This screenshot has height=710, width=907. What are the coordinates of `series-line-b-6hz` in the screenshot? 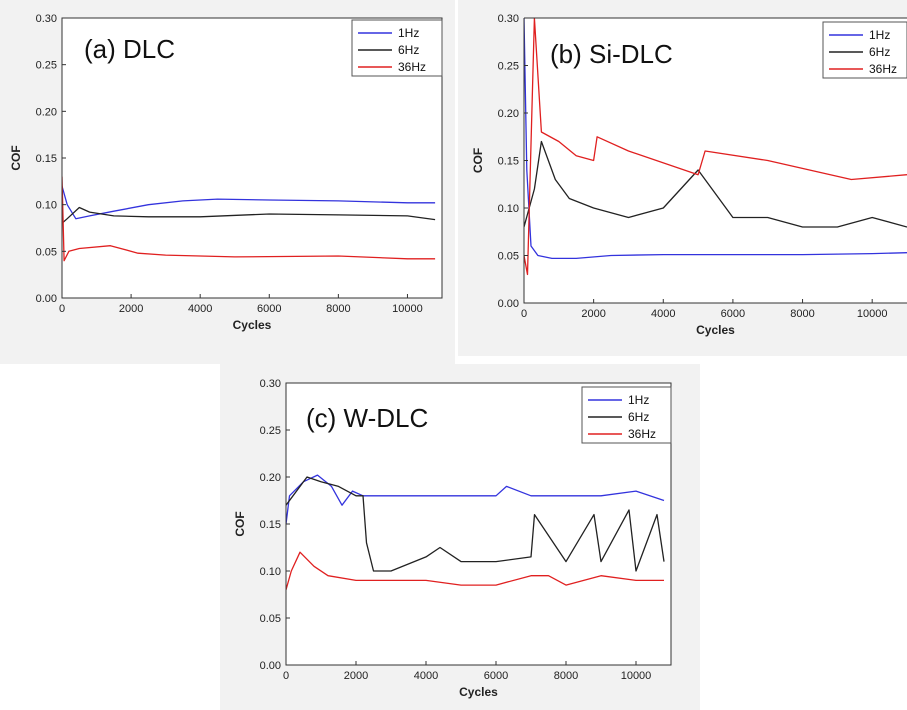 It's located at (715, 184).